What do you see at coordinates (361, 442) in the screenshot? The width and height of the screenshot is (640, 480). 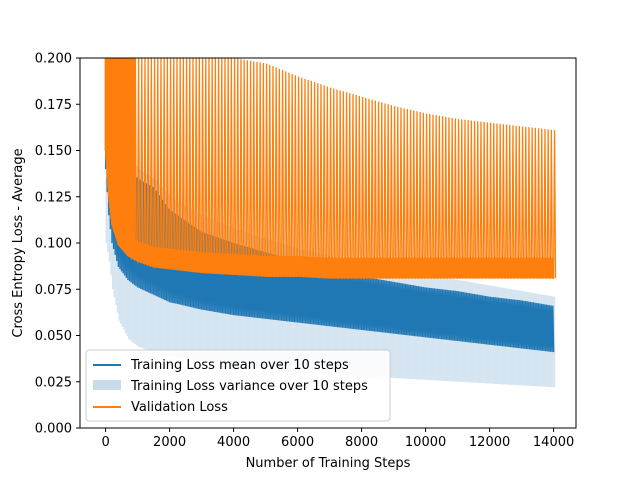 I see `x-tick-label: 8000` at bounding box center [361, 442].